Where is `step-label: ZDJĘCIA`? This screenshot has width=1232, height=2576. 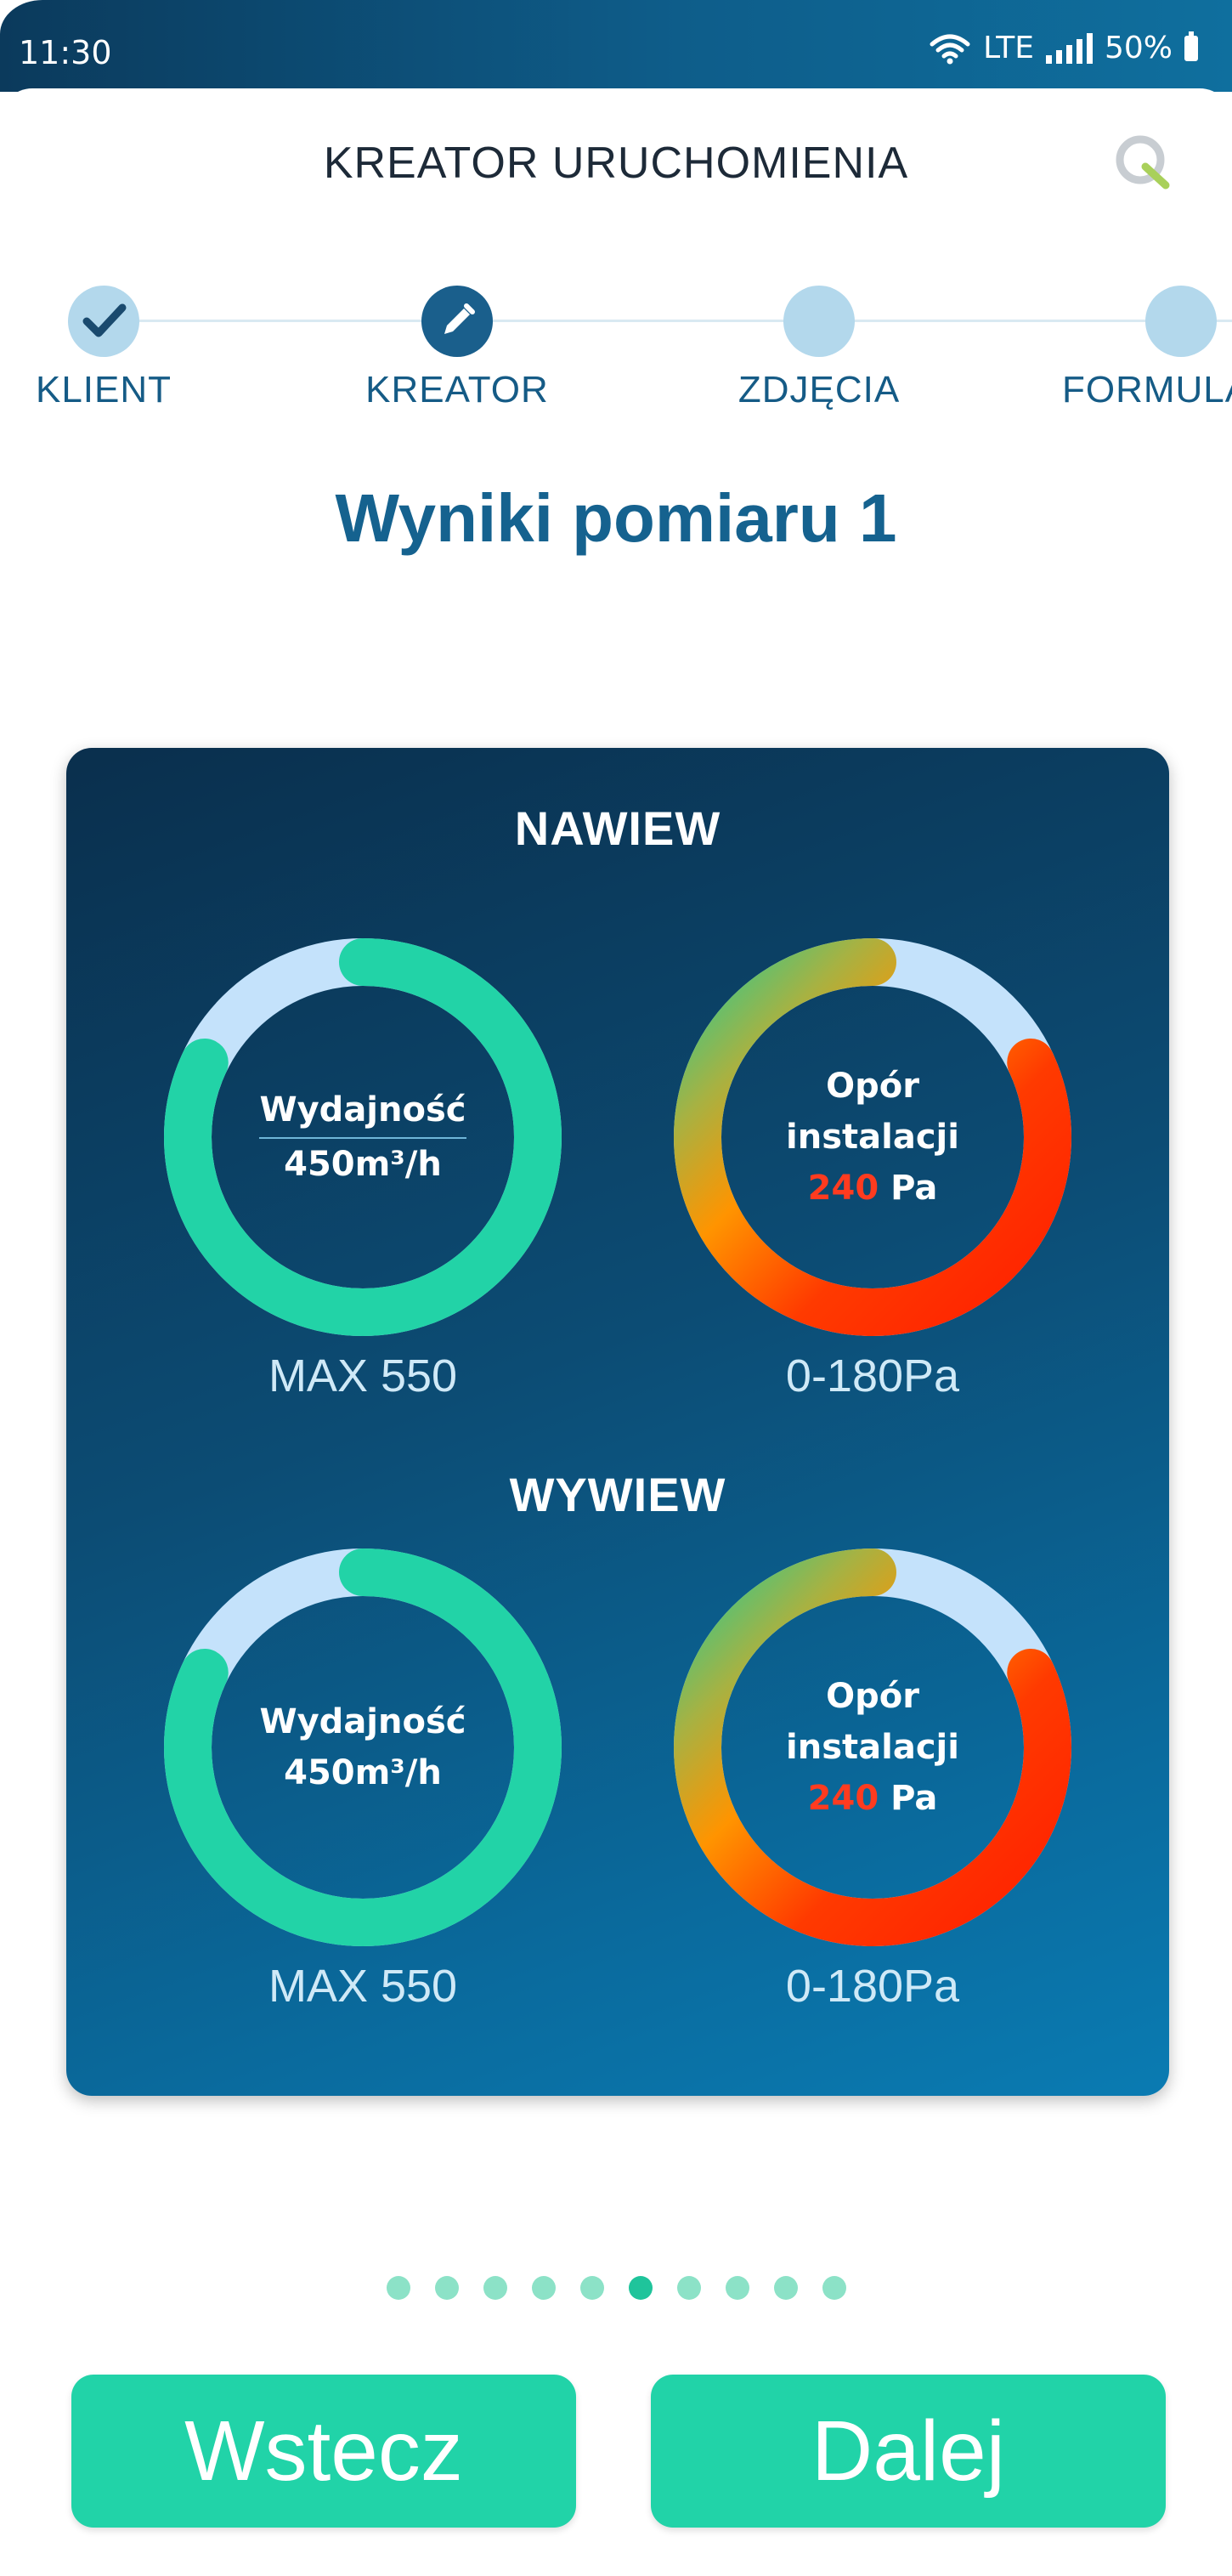 step-label: ZDJĘCIA is located at coordinates (819, 389).